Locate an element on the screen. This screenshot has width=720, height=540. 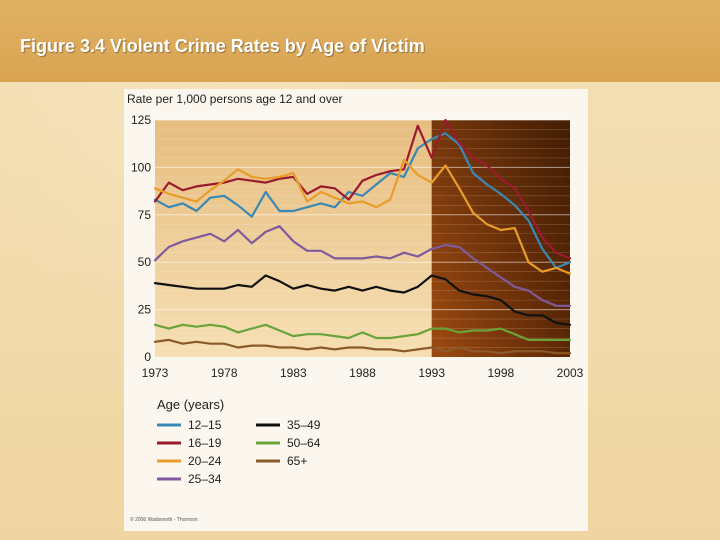
x-tick-label: 1983 is located at coordinates (293, 373).